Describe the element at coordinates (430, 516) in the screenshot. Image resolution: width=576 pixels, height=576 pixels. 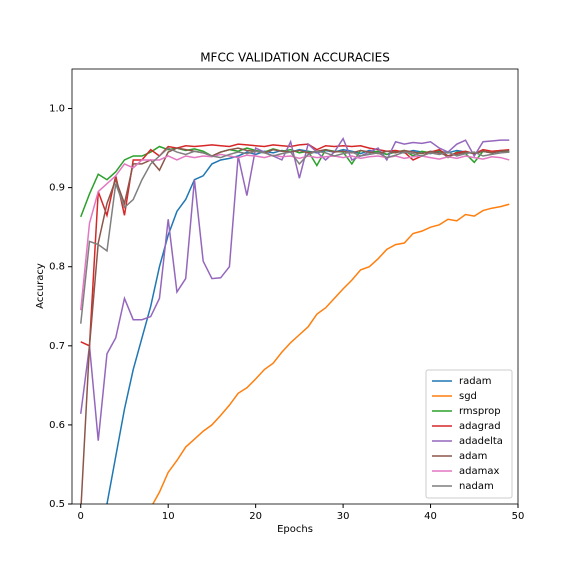
I see `x-tick-label: 40` at that location.